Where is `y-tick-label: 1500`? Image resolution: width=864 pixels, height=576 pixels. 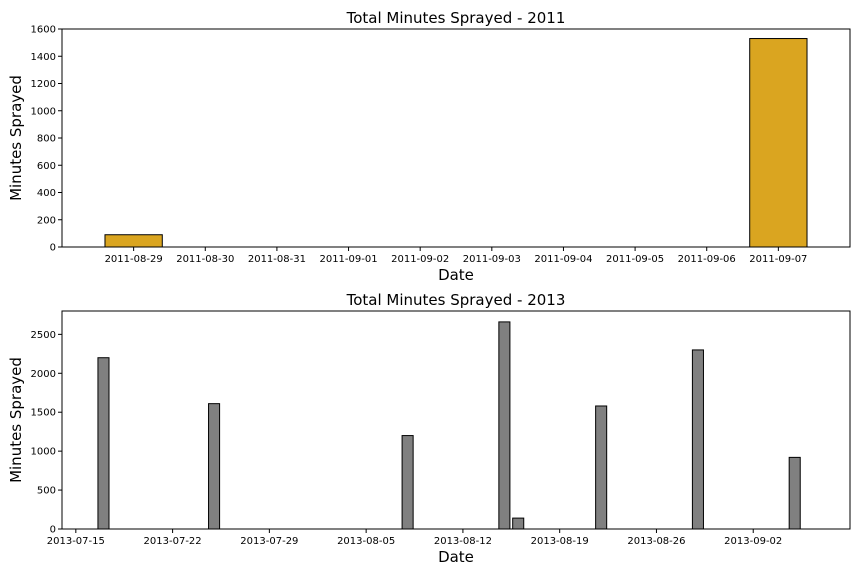 y-tick-label: 1500 is located at coordinates (43, 413).